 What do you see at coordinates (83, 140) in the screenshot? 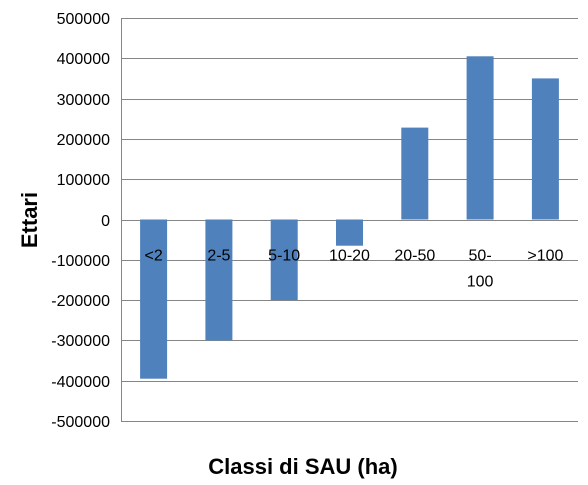
I see `y-tick-label: 200000` at bounding box center [83, 140].